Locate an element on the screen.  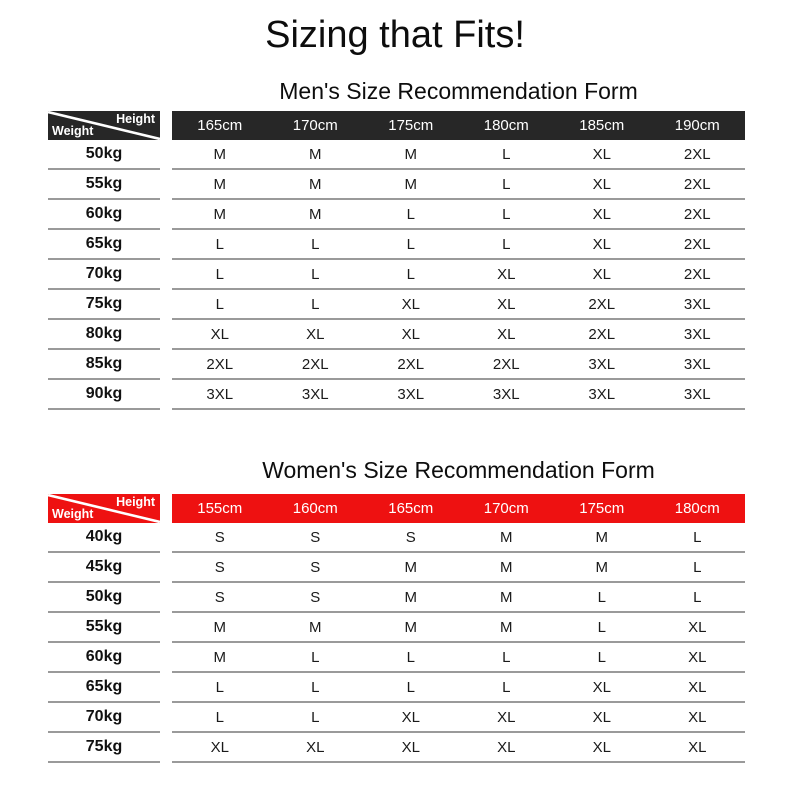
weight-row-label: 50kg is located at coordinates (104, 598).